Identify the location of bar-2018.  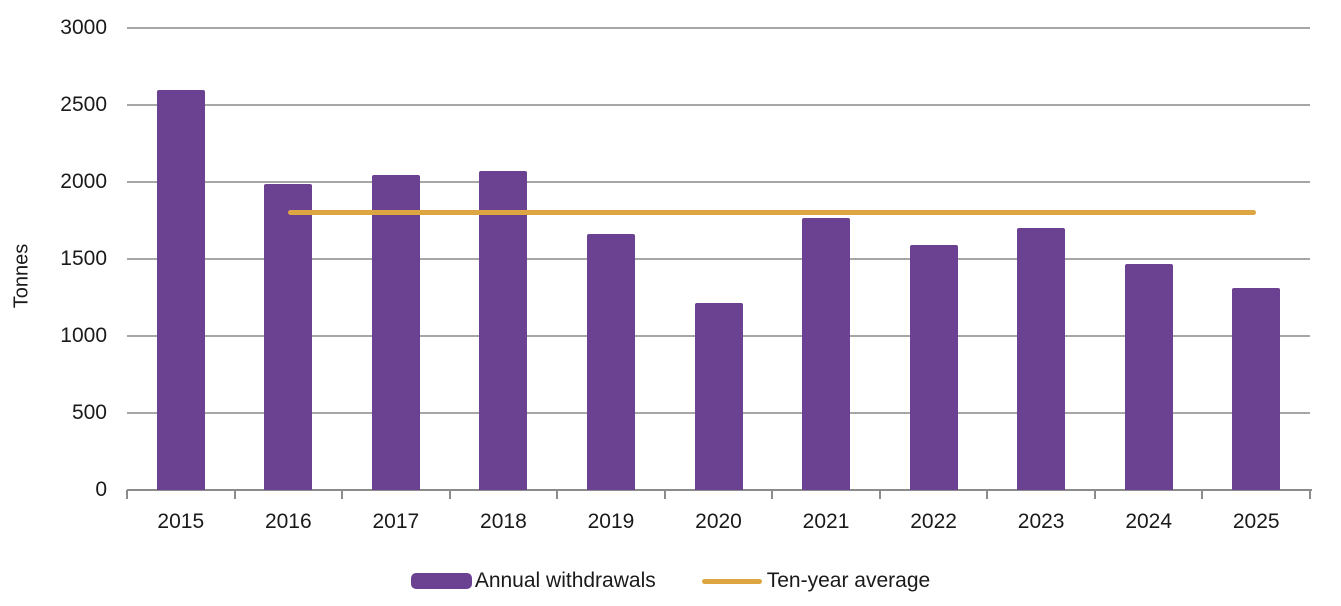
(503, 330).